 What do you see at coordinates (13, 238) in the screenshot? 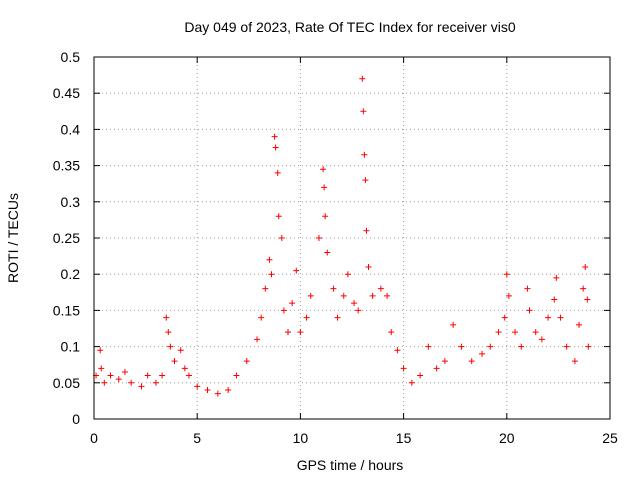
I see `y-axis-label: ROTI / TECUs` at bounding box center [13, 238].